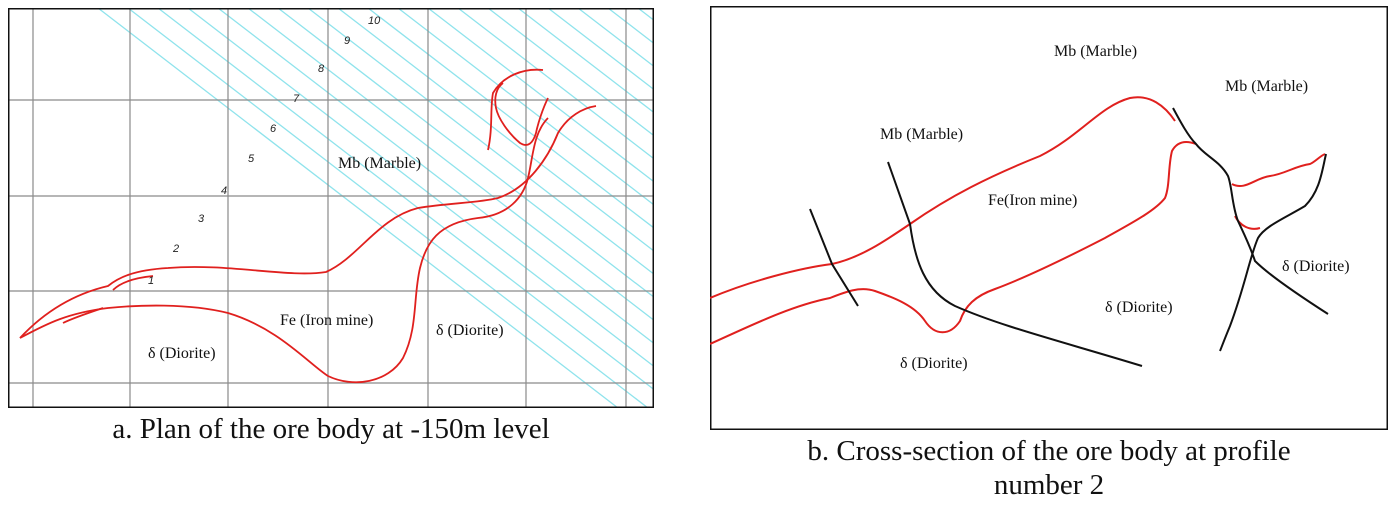 The width and height of the screenshot is (1393, 512). I want to click on label-marble: Mb (Marble), so click(379, 163).